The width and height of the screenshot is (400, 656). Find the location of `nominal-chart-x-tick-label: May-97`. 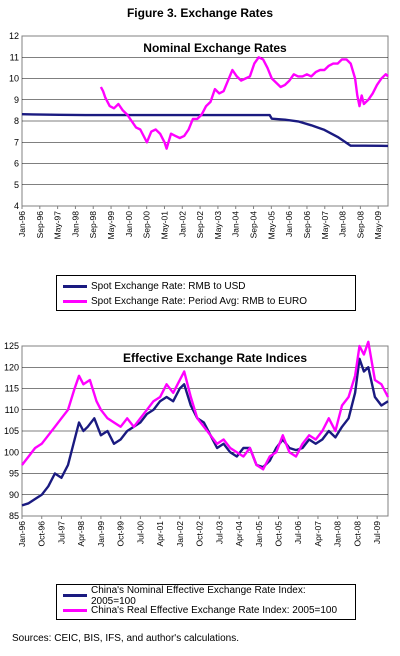

nominal-chart-x-tick-label: May-97 is located at coordinates (58, 225).